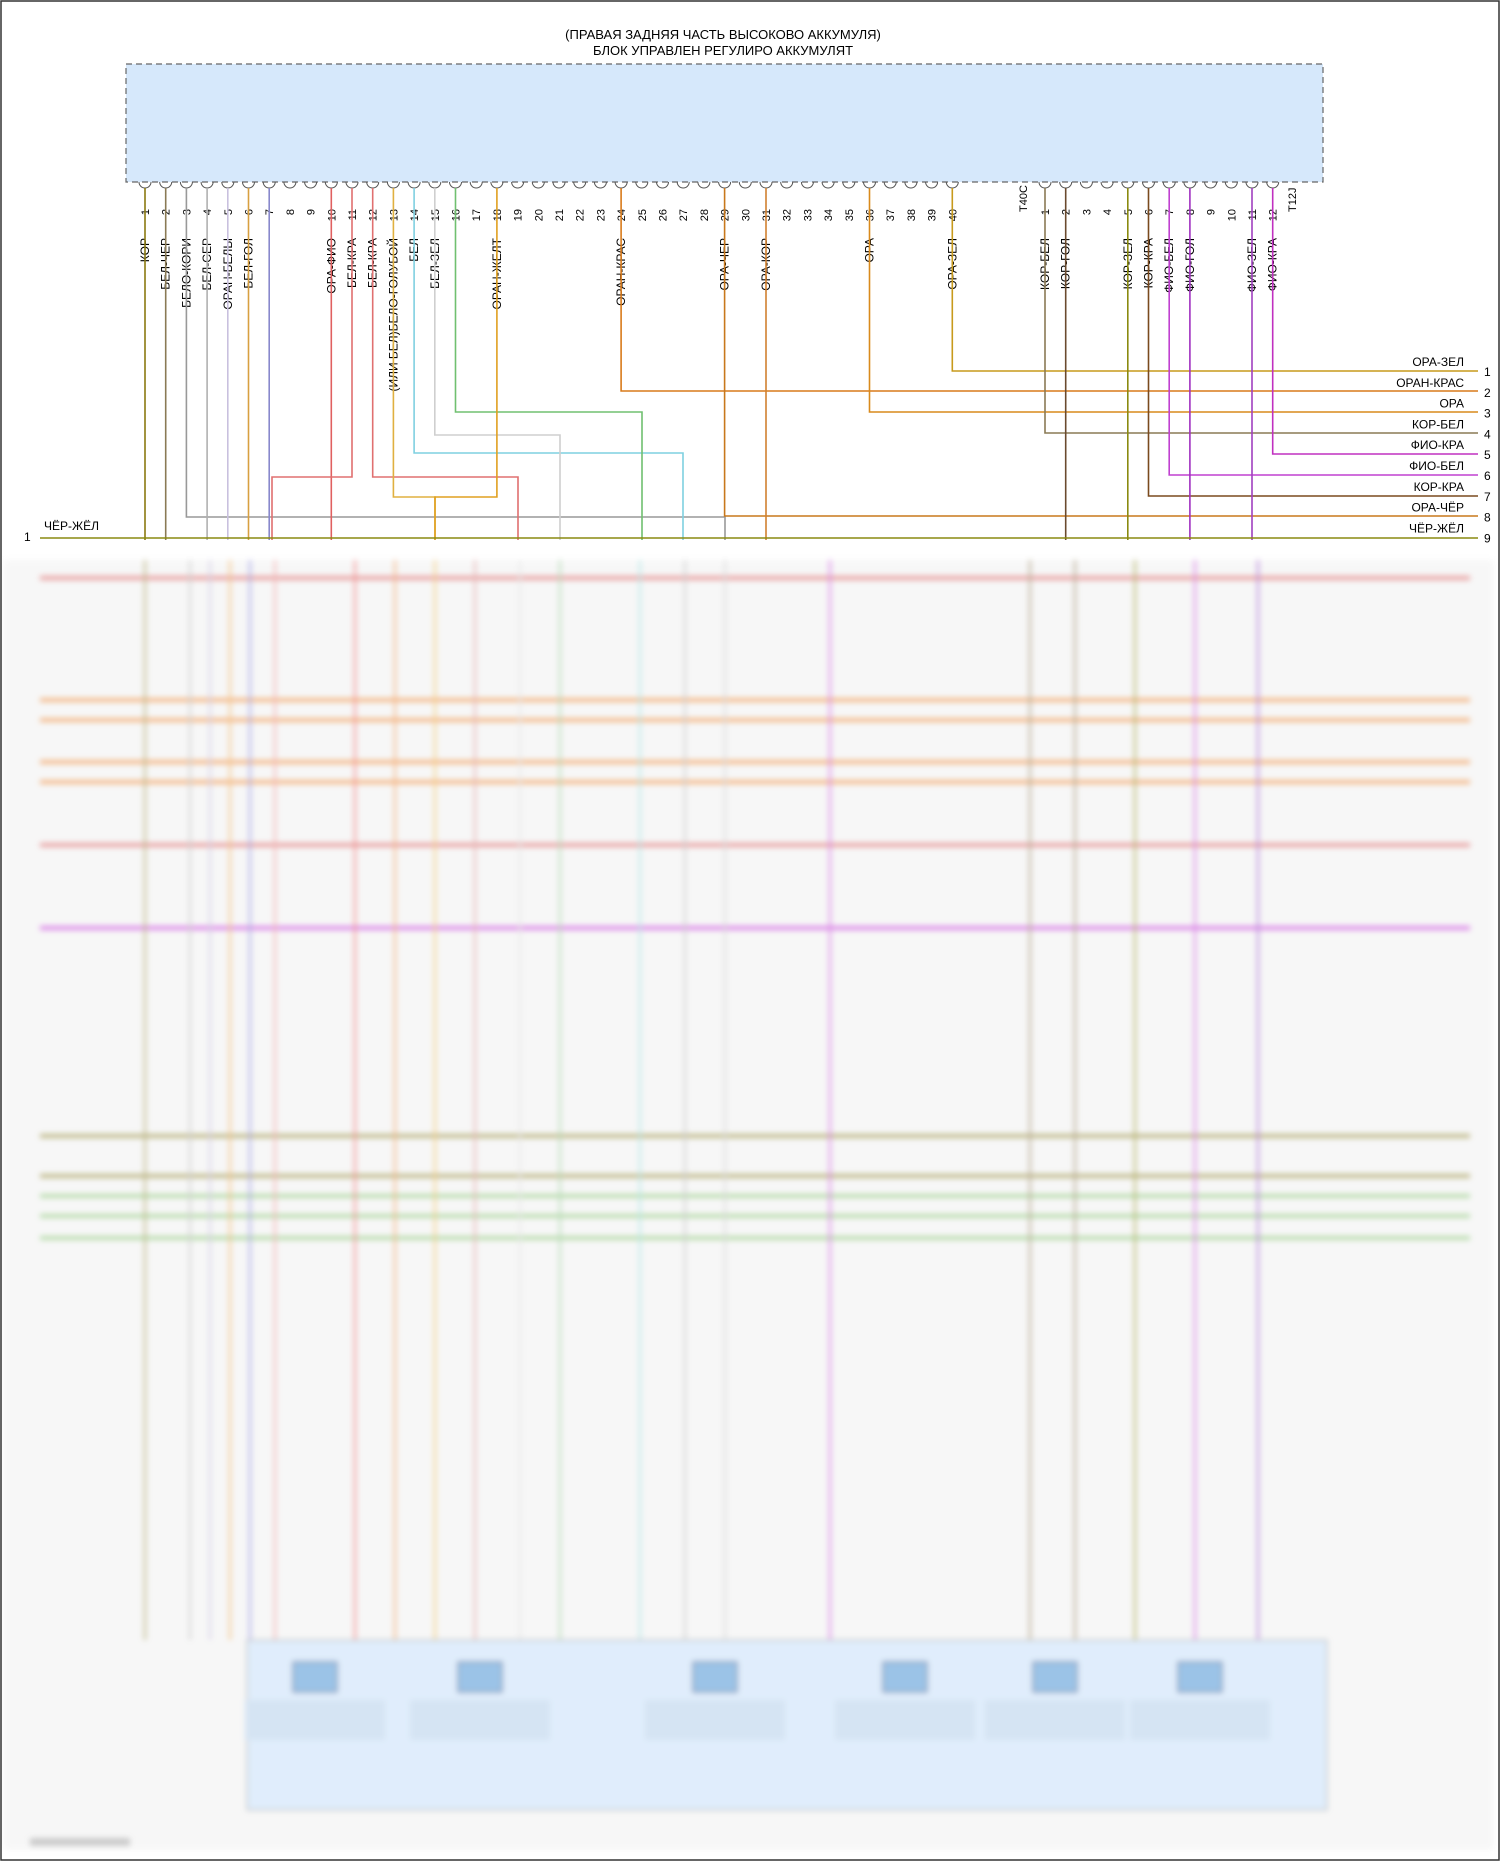  I want to click on pin-number: 12, so click(374, 215).